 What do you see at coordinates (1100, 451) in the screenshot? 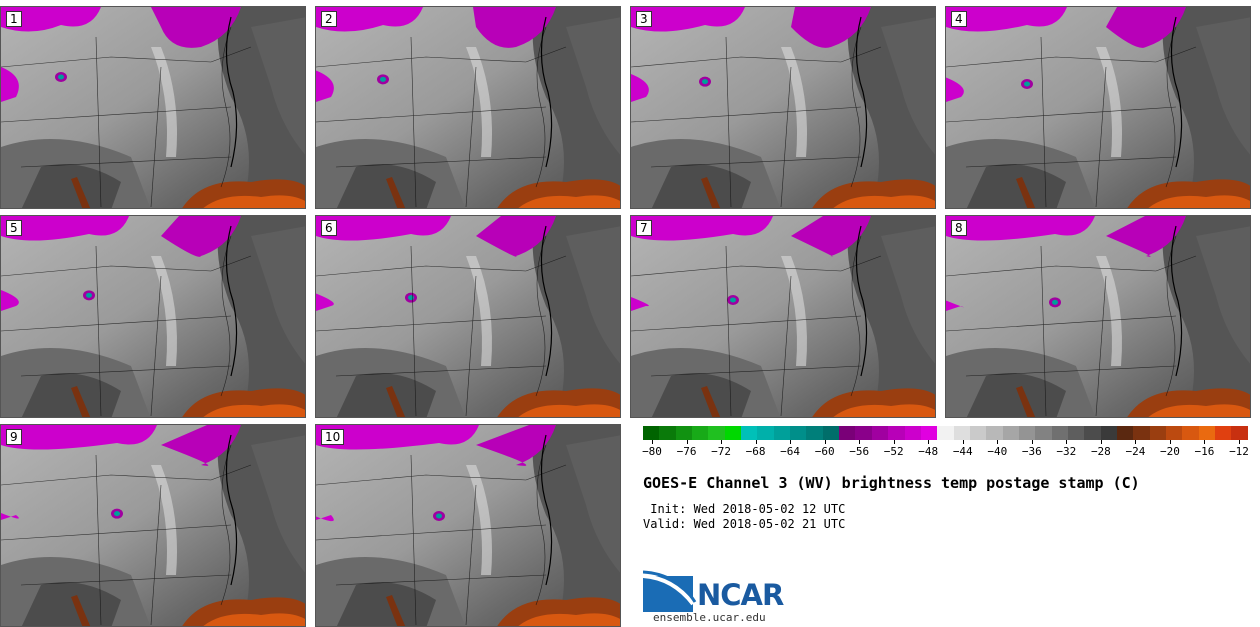
I see `colorbar-tick-label: −28` at bounding box center [1100, 451].